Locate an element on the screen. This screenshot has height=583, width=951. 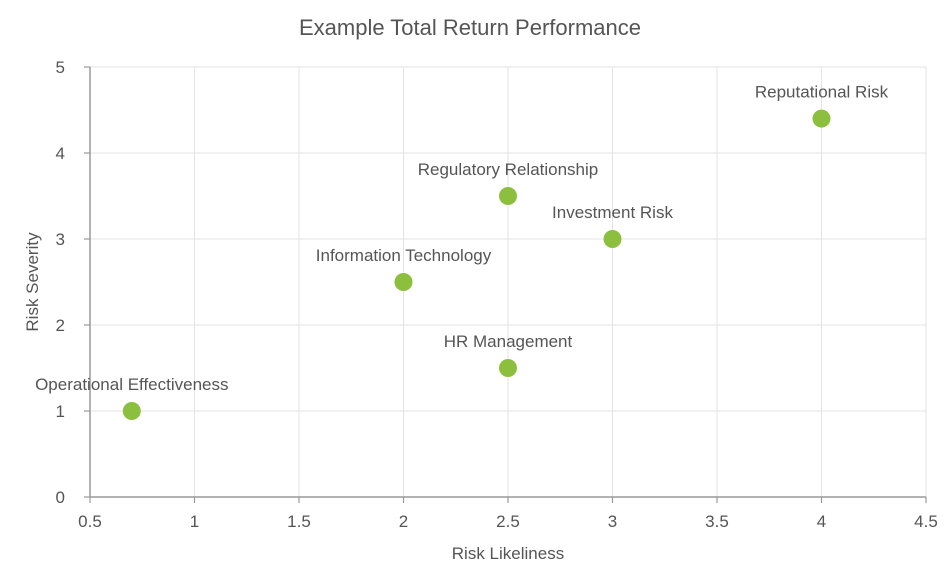
x-tick-label: 3.5 is located at coordinates (717, 521).